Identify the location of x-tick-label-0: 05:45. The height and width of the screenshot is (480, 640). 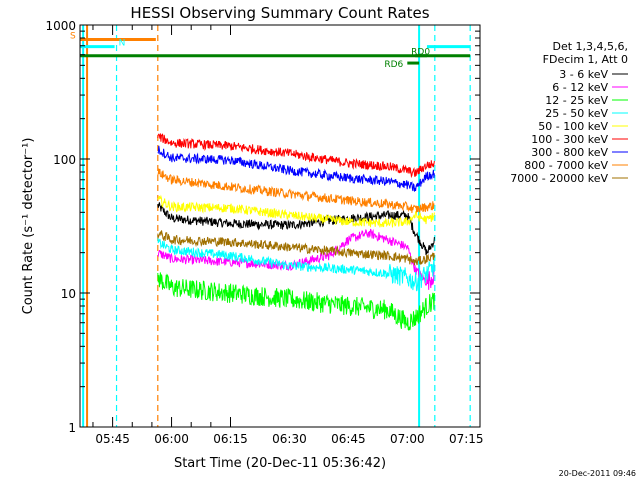
(112, 439).